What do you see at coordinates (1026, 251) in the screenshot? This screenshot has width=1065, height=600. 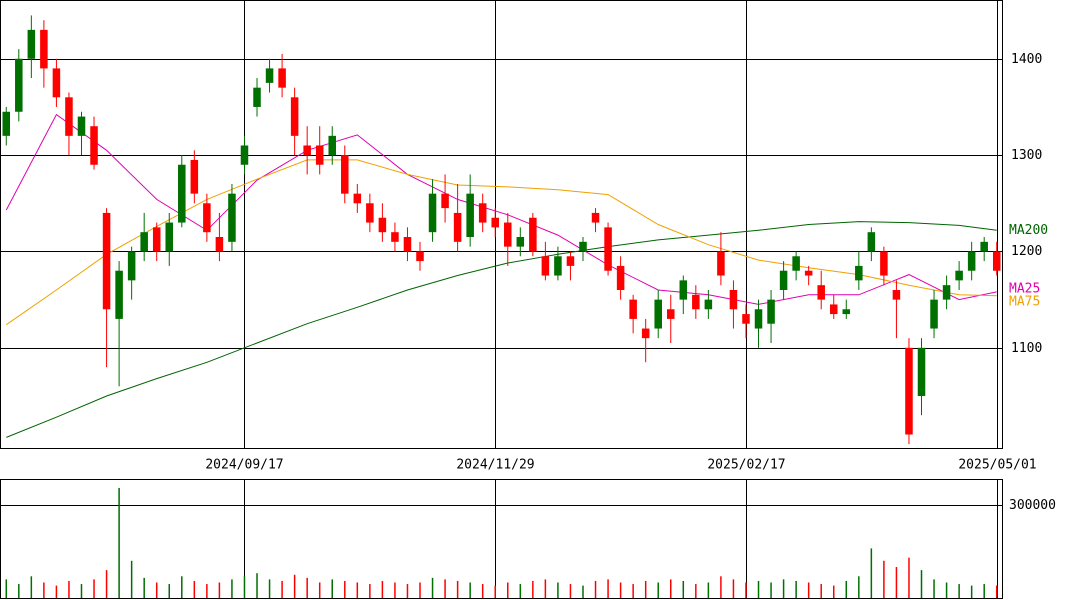 I see `y-tick-label: 1200` at bounding box center [1026, 251].